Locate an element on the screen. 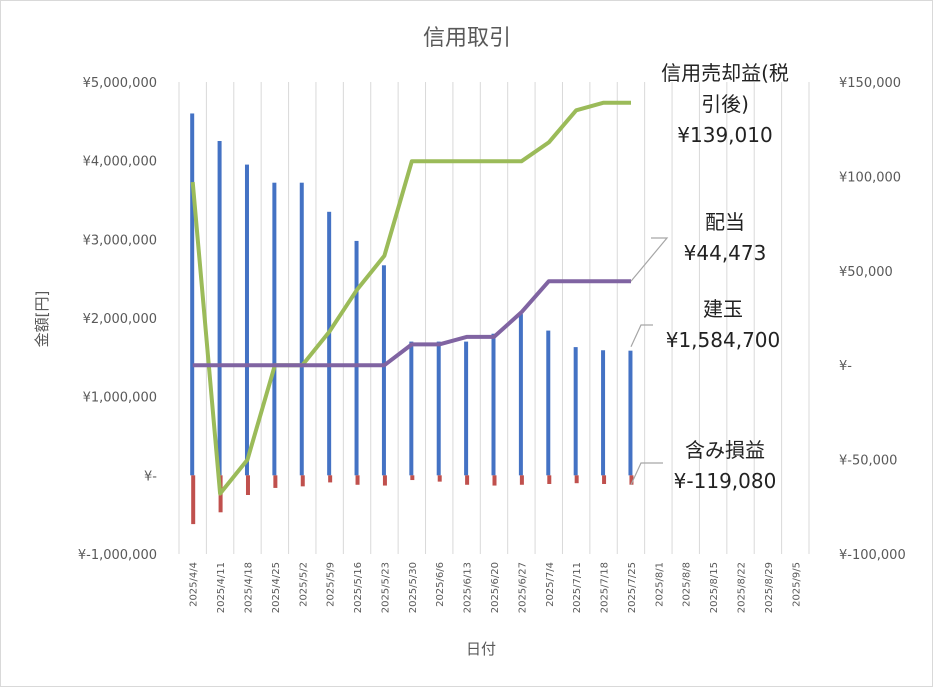  right-tick-label: ¥-100,000 is located at coordinates (872, 555).